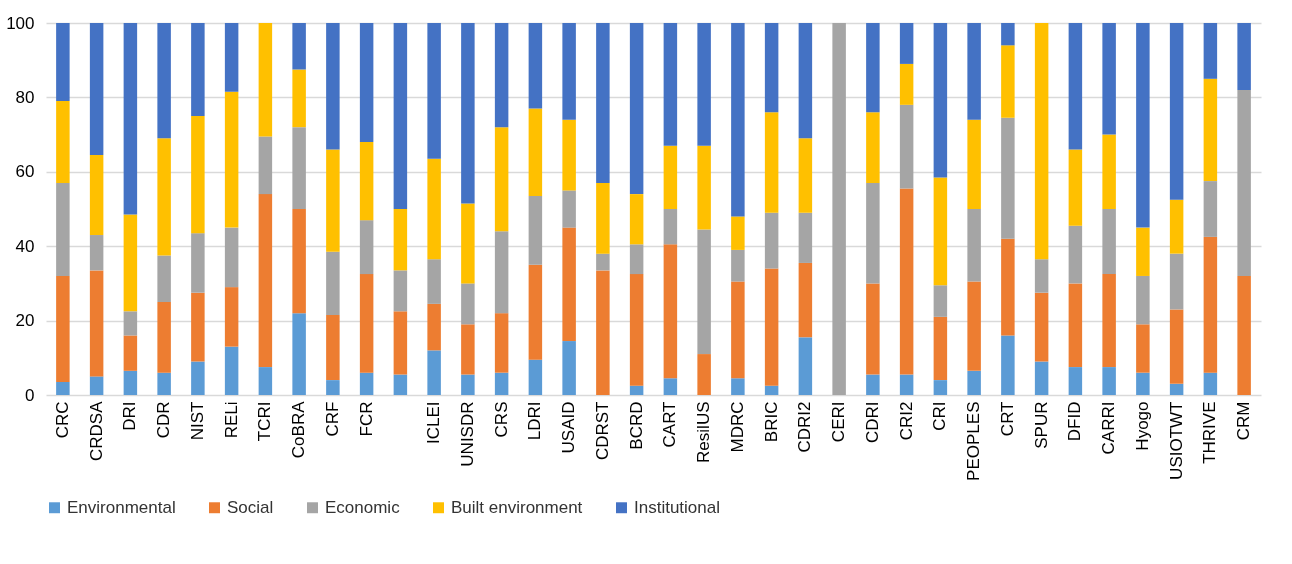  What do you see at coordinates (467, 434) in the screenshot?
I see `x-tick-label: UNISDR` at bounding box center [467, 434].